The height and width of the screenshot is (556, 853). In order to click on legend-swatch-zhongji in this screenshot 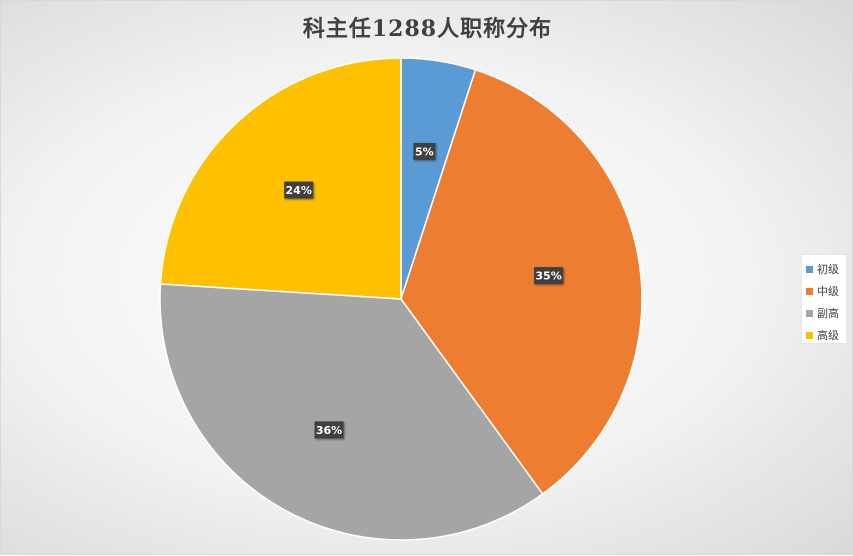, I will do `click(809, 291)`.